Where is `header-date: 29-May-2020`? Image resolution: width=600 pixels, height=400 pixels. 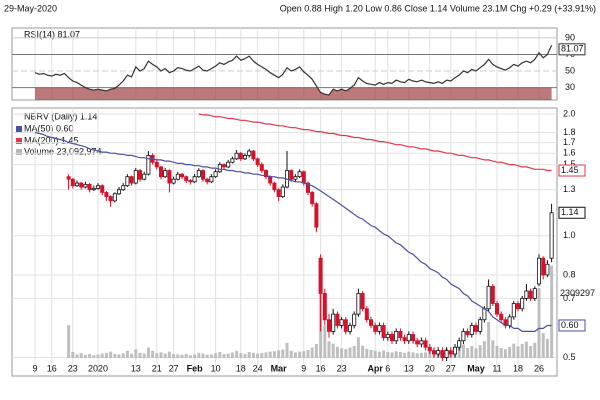
header-date: 29-May-2020 is located at coordinates (30, 8).